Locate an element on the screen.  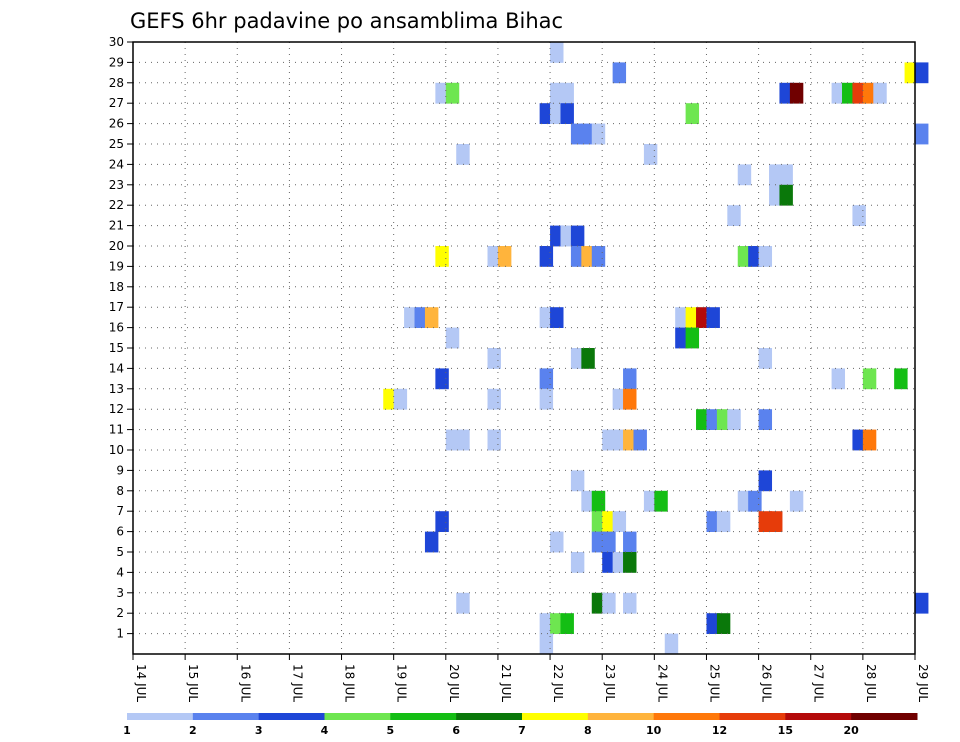
x-tick-label: 18 JUL is located at coordinates (350, 683).